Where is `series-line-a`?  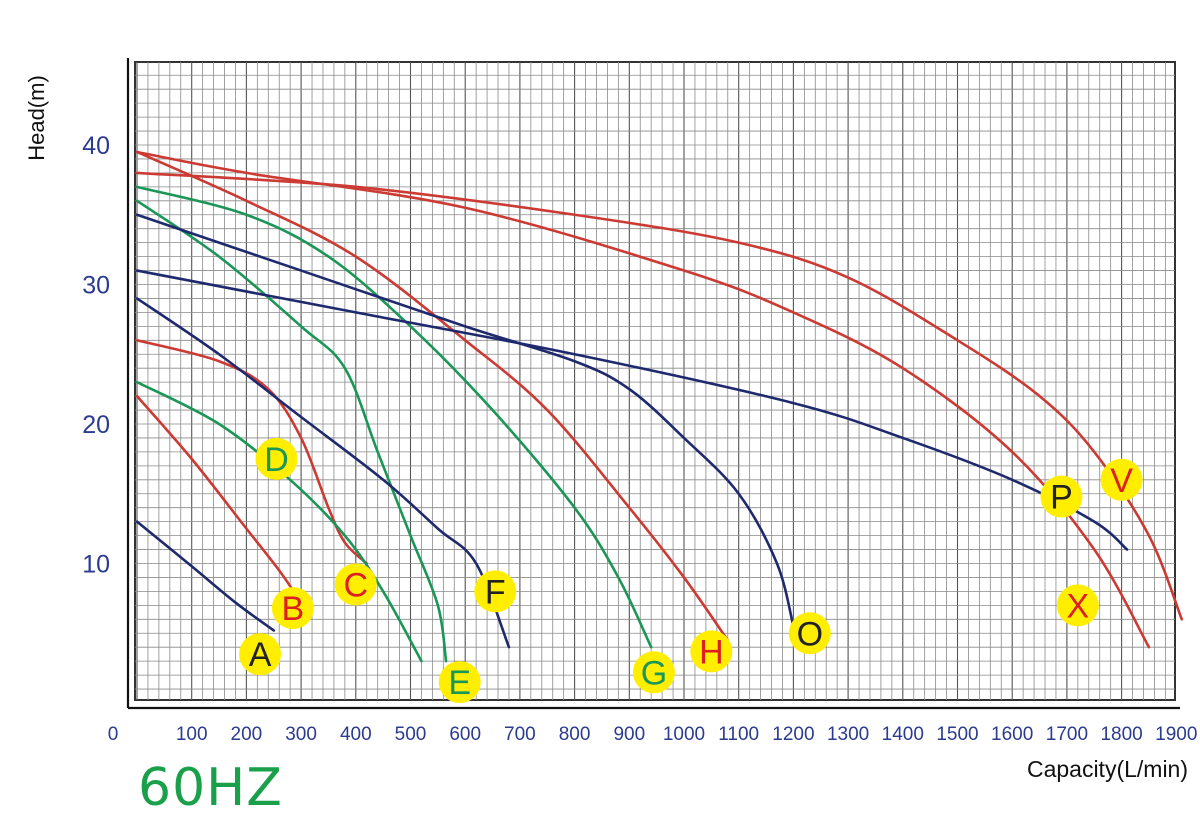 series-line-a is located at coordinates (205, 576).